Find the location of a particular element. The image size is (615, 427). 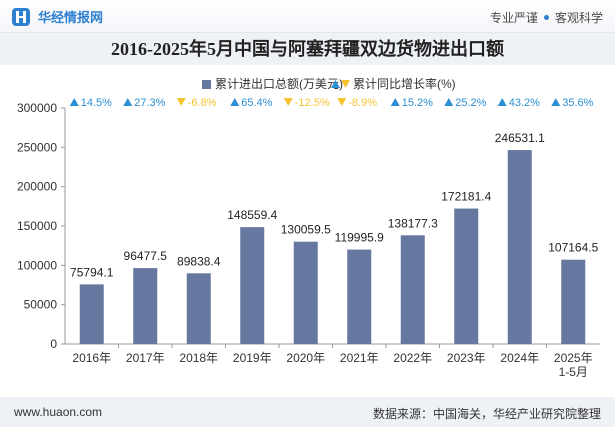

y-tick-label: 0 is located at coordinates (53, 344).